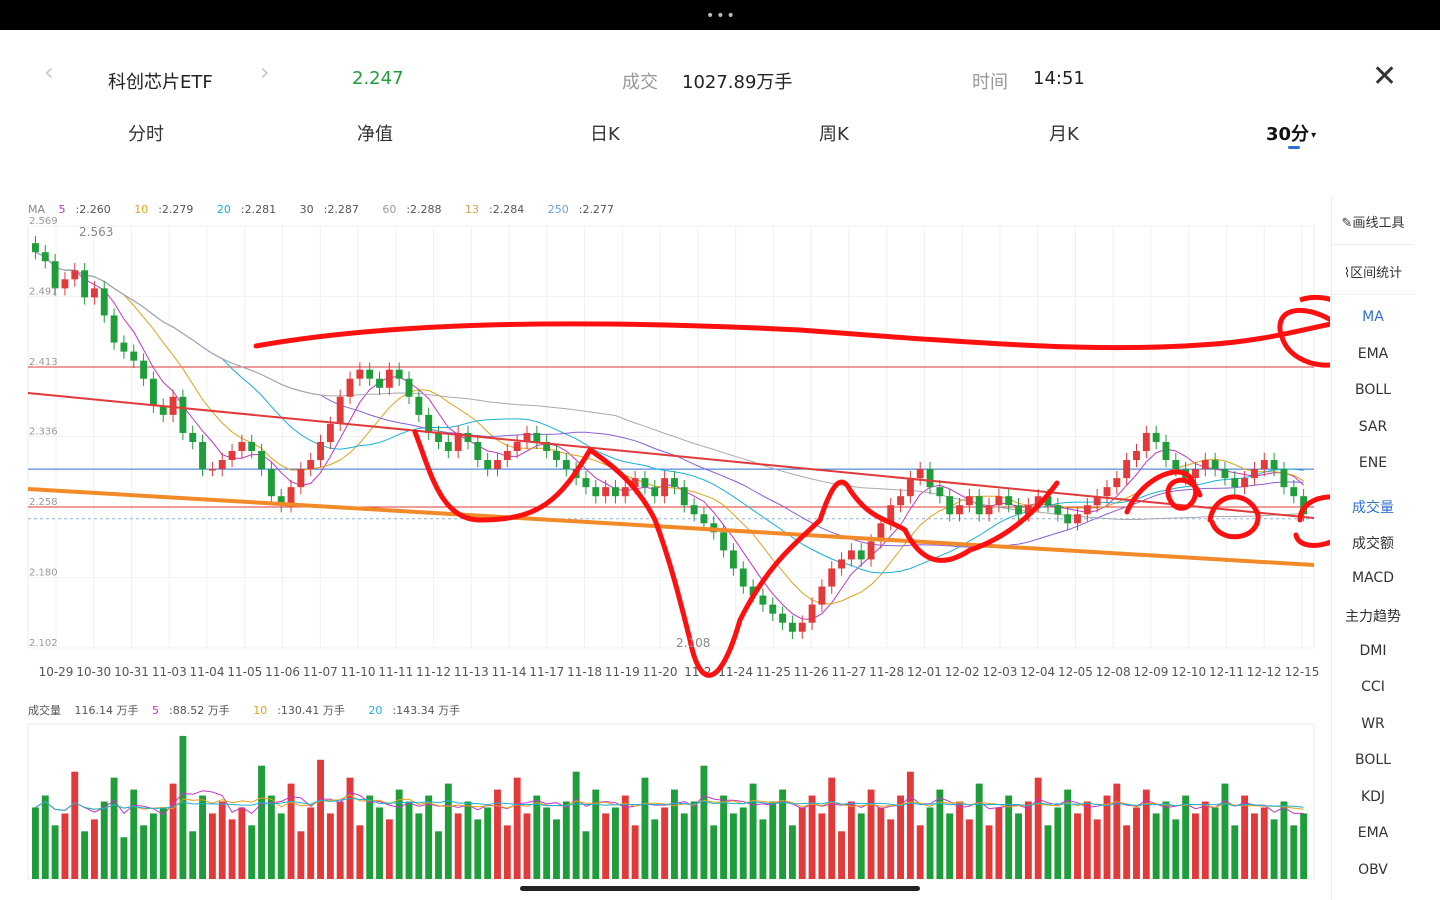 The image size is (1440, 900). What do you see at coordinates (306, 209) in the screenshot?
I see `ma30-key: 30` at bounding box center [306, 209].